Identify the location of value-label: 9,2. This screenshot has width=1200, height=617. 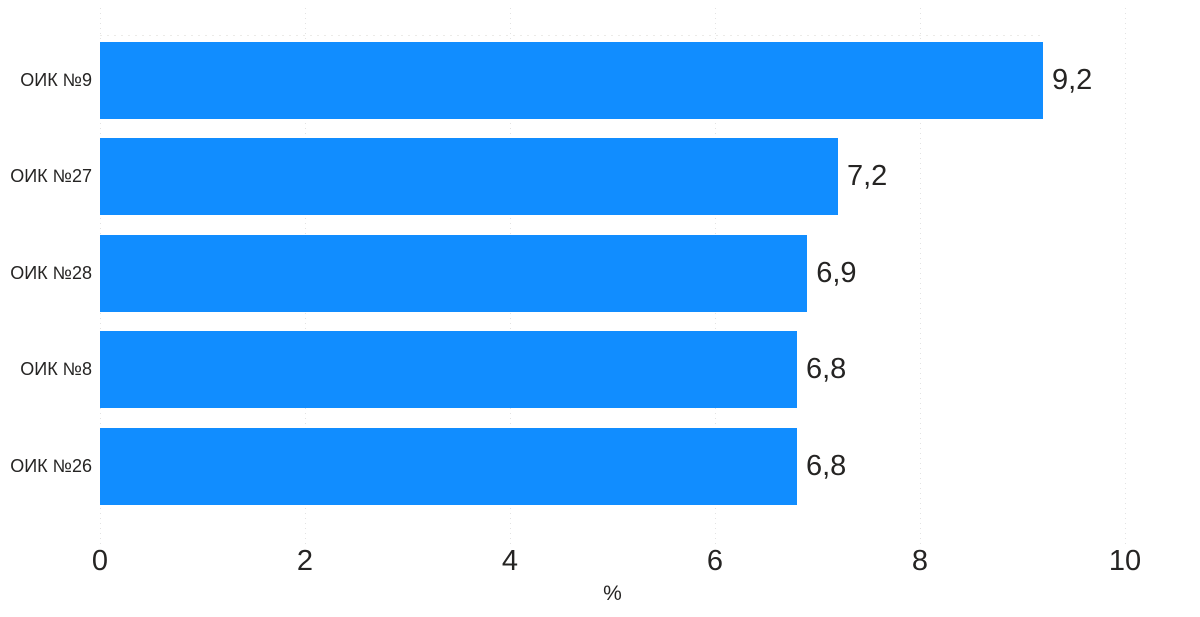
(1072, 80).